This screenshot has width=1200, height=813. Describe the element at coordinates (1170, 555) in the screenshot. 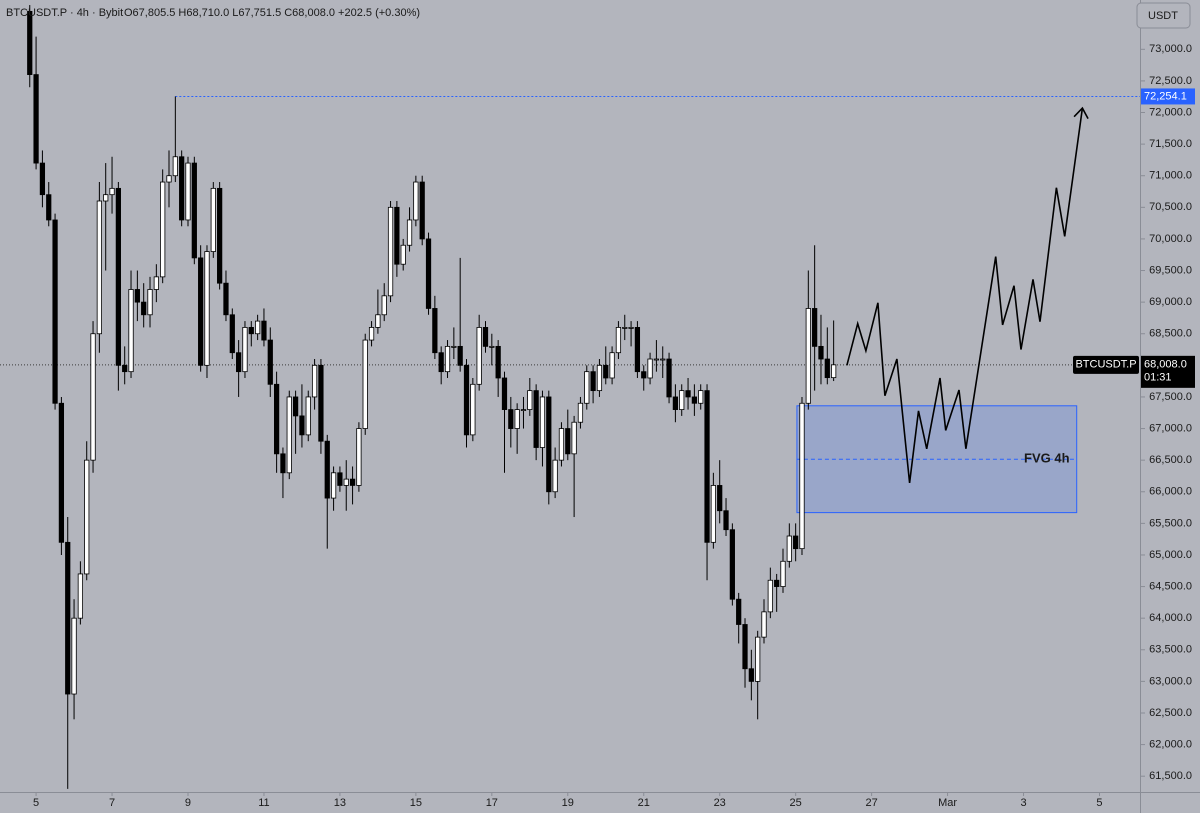

I see `y-tick-label: 65,000.0` at that location.